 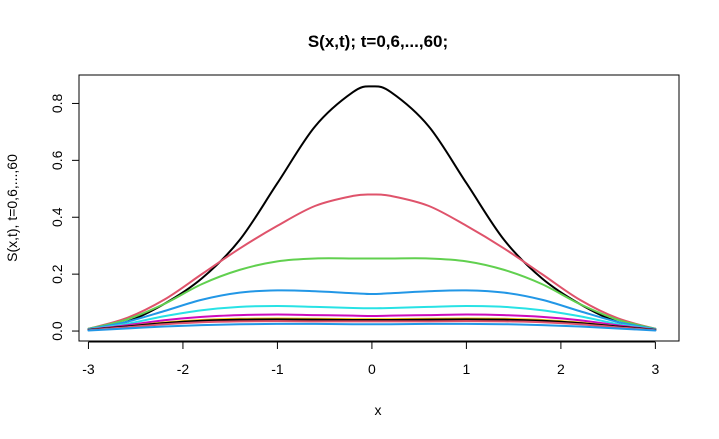 What do you see at coordinates (57, 331) in the screenshot?
I see `y-tick-label: 0.0` at bounding box center [57, 331].